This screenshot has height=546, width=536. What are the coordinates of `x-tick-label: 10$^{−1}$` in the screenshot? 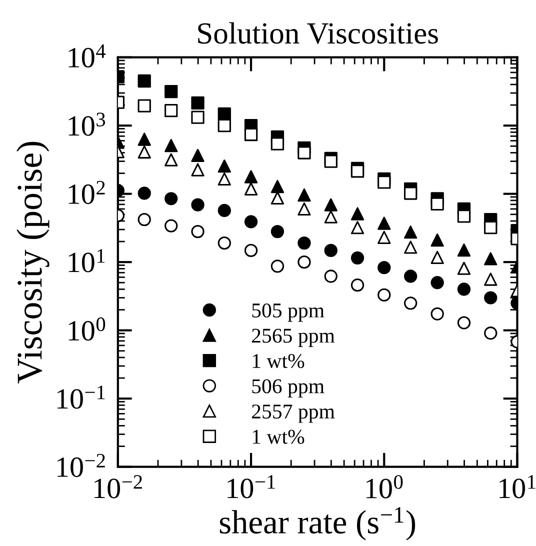 It's located at (251, 486).